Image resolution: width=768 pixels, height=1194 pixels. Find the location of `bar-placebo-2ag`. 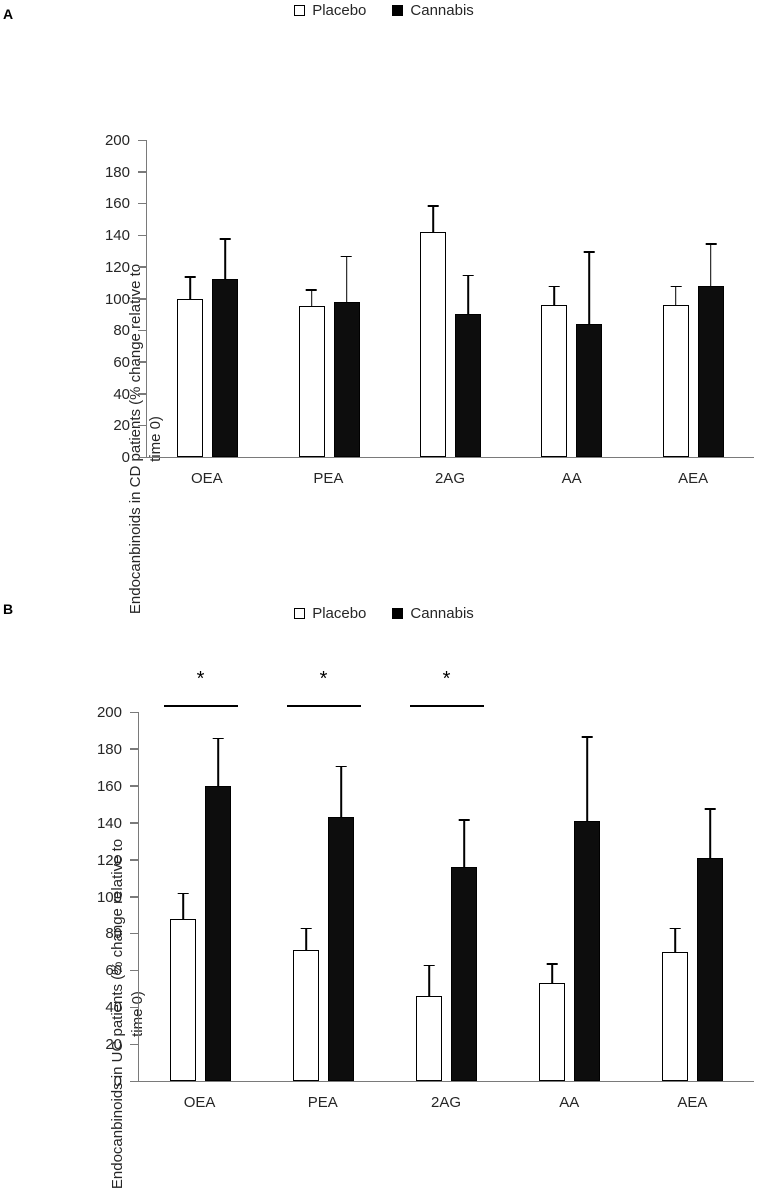

bar-placebo-2ag is located at coordinates (433, 344).